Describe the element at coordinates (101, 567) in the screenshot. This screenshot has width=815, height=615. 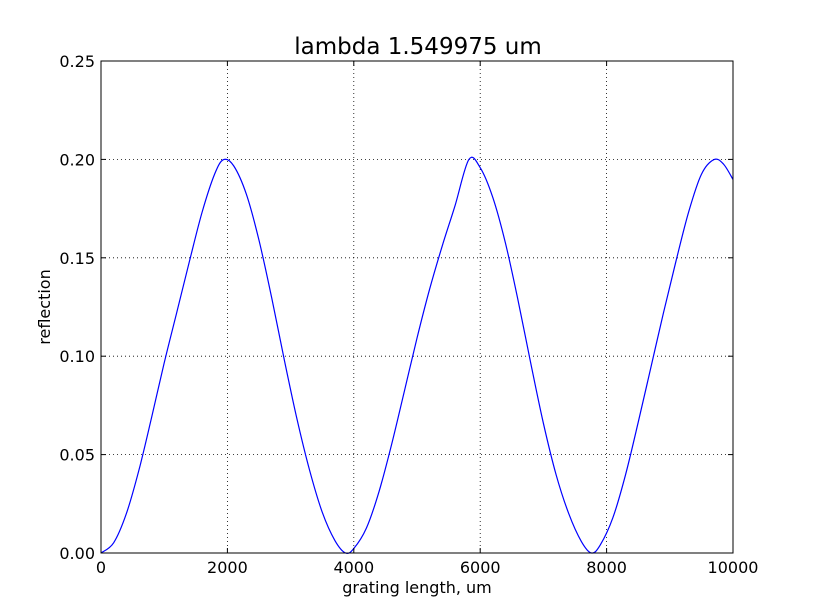
I see `x-tick-label: 0` at that location.